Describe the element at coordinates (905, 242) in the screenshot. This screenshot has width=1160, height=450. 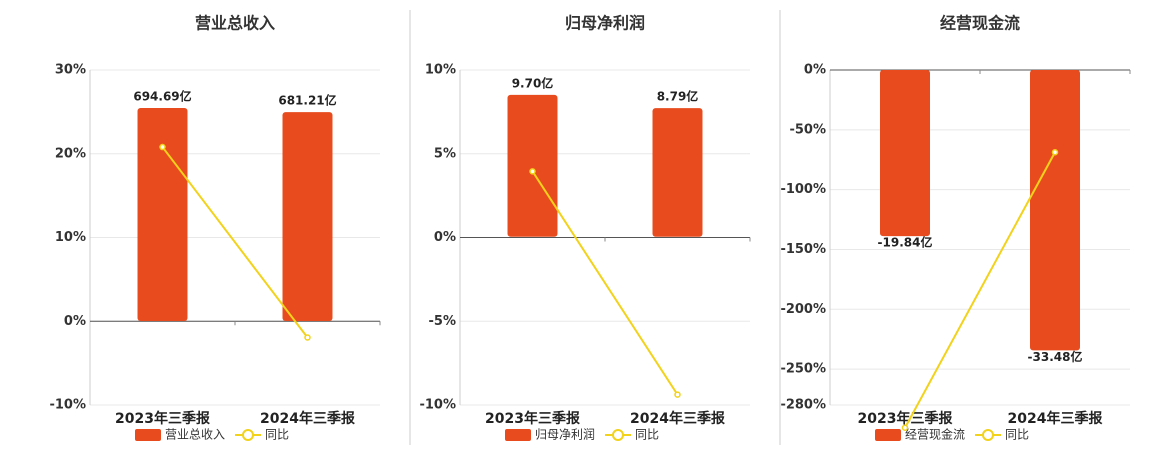
I see `value-label: -19.84亿` at that location.